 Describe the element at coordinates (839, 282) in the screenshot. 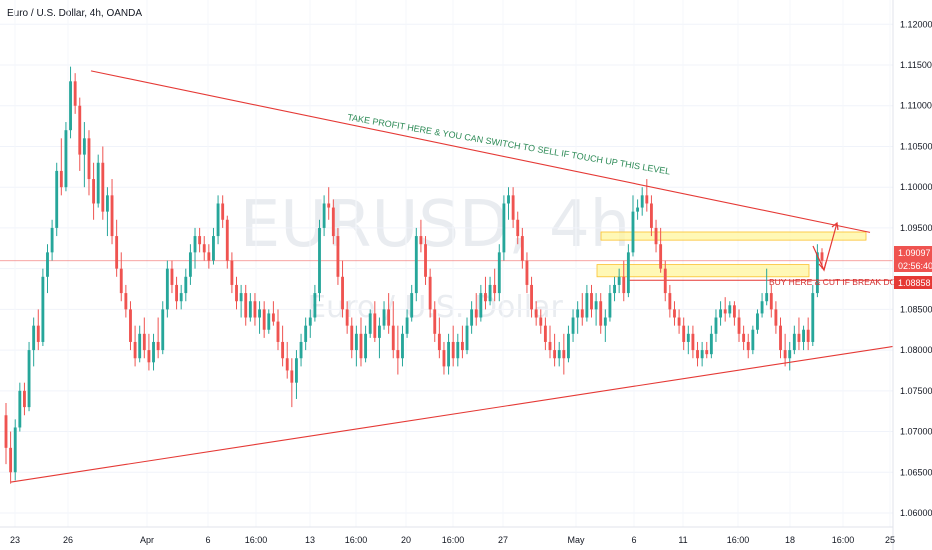

I see `buy-here-annotation: BUY HERE & CUT IF BREAK DOWN` at that location.